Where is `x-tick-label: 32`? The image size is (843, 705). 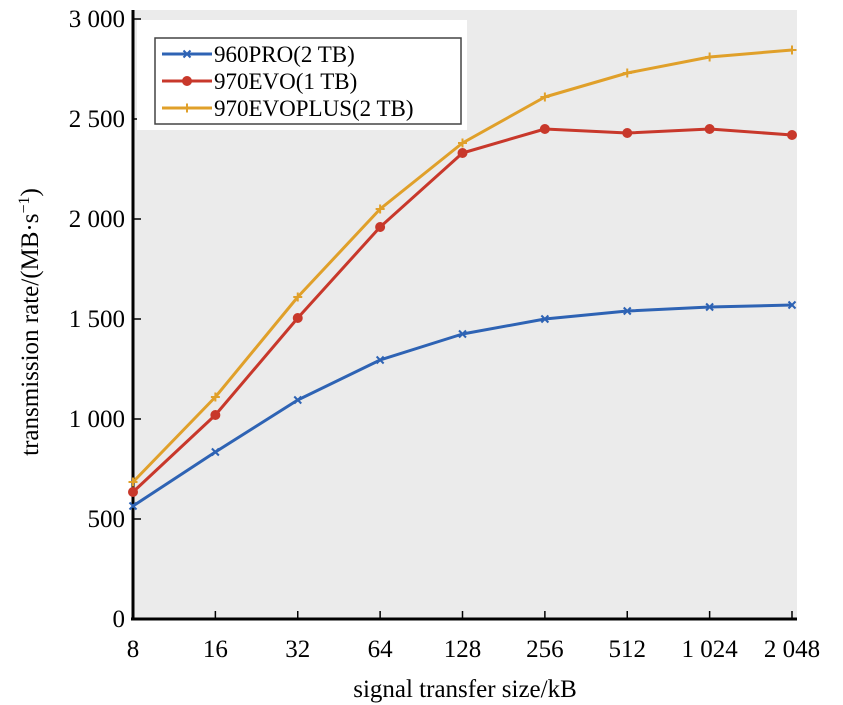 x-tick-label: 32 is located at coordinates (297, 649).